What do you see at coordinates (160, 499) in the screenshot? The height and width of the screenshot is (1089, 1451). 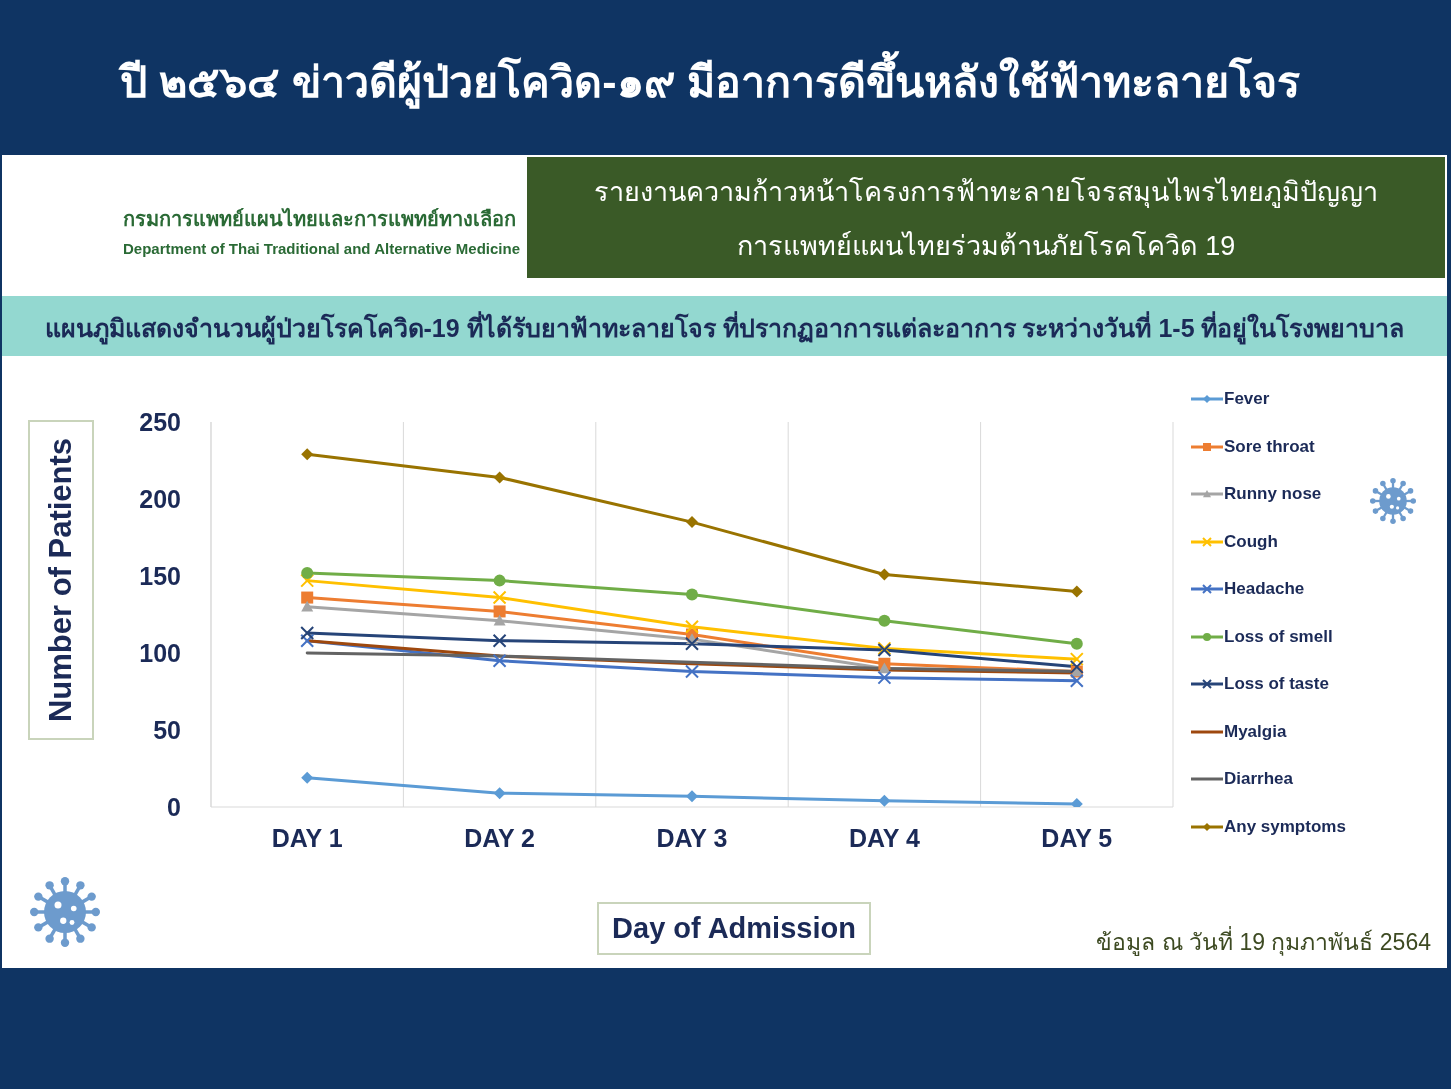 I see `y-tick-label: 200` at bounding box center [160, 499].